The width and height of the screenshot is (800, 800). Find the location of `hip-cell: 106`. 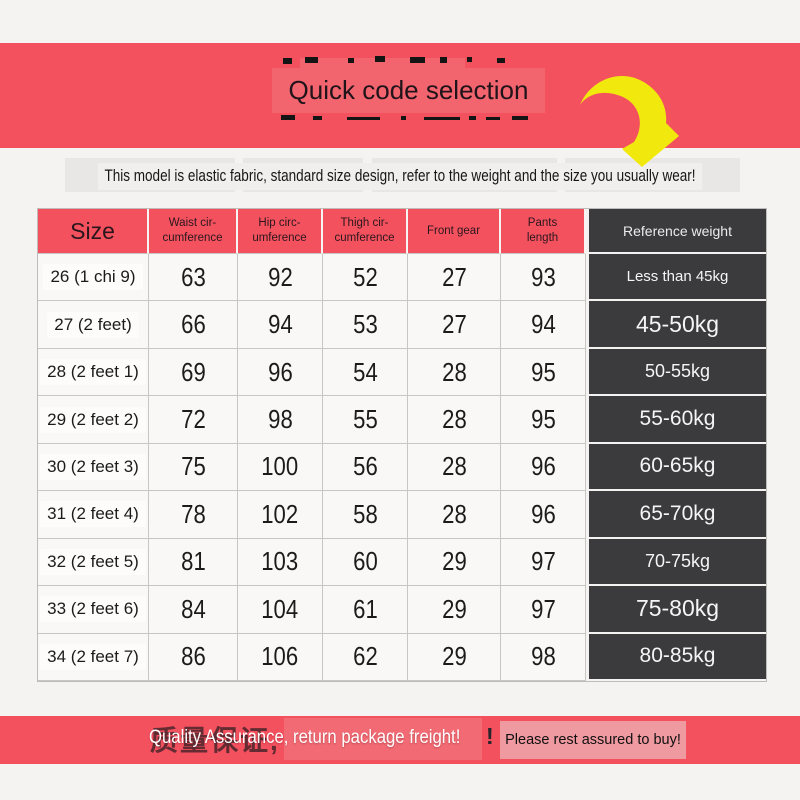

hip-cell: 106 is located at coordinates (280, 657).